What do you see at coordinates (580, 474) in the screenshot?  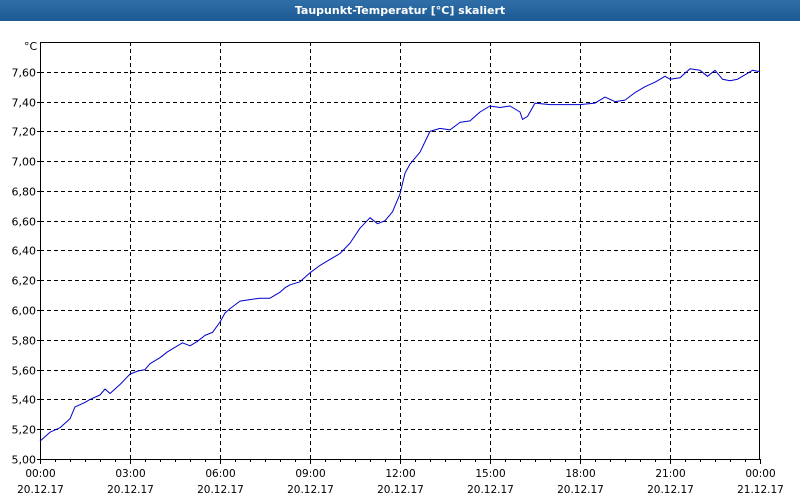 I see `x-tick-time: 18:00` at bounding box center [580, 474].